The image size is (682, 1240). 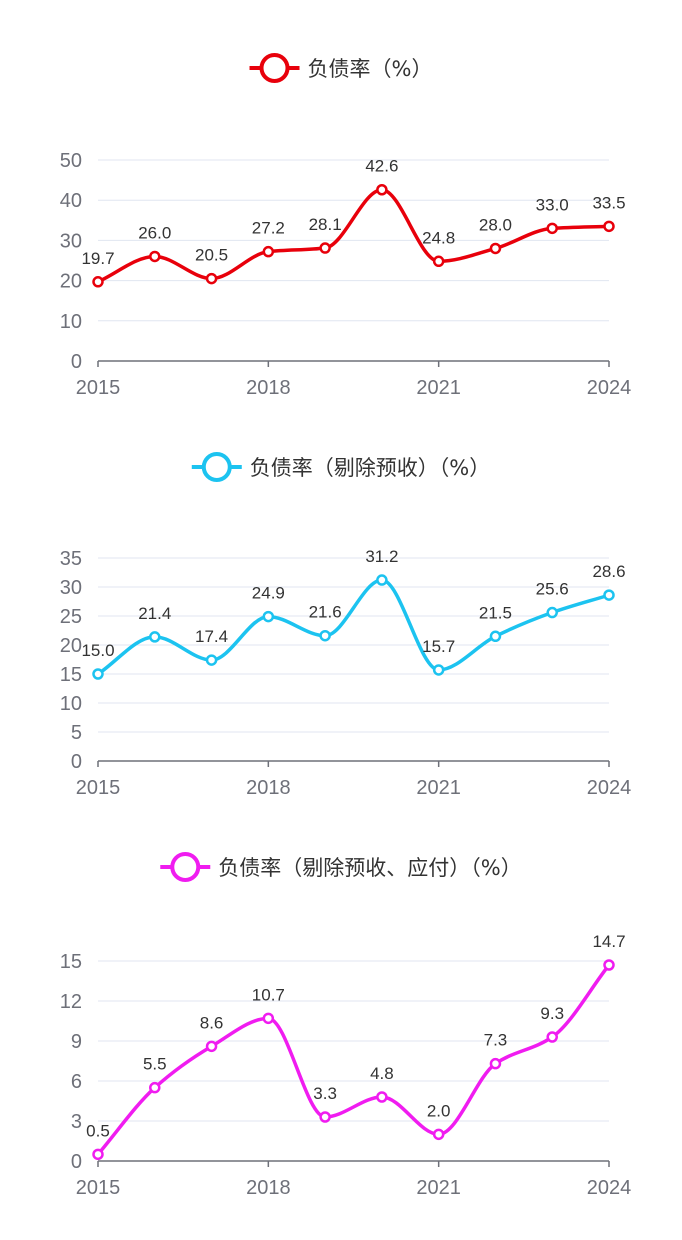 I want to click on data-label: 2.0, so click(x=439, y=1110).